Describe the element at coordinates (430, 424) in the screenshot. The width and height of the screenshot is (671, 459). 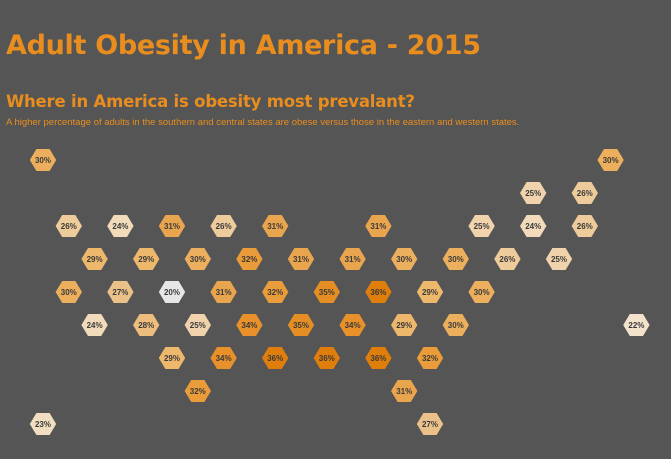
I see `hex-cell: 27%` at that location.